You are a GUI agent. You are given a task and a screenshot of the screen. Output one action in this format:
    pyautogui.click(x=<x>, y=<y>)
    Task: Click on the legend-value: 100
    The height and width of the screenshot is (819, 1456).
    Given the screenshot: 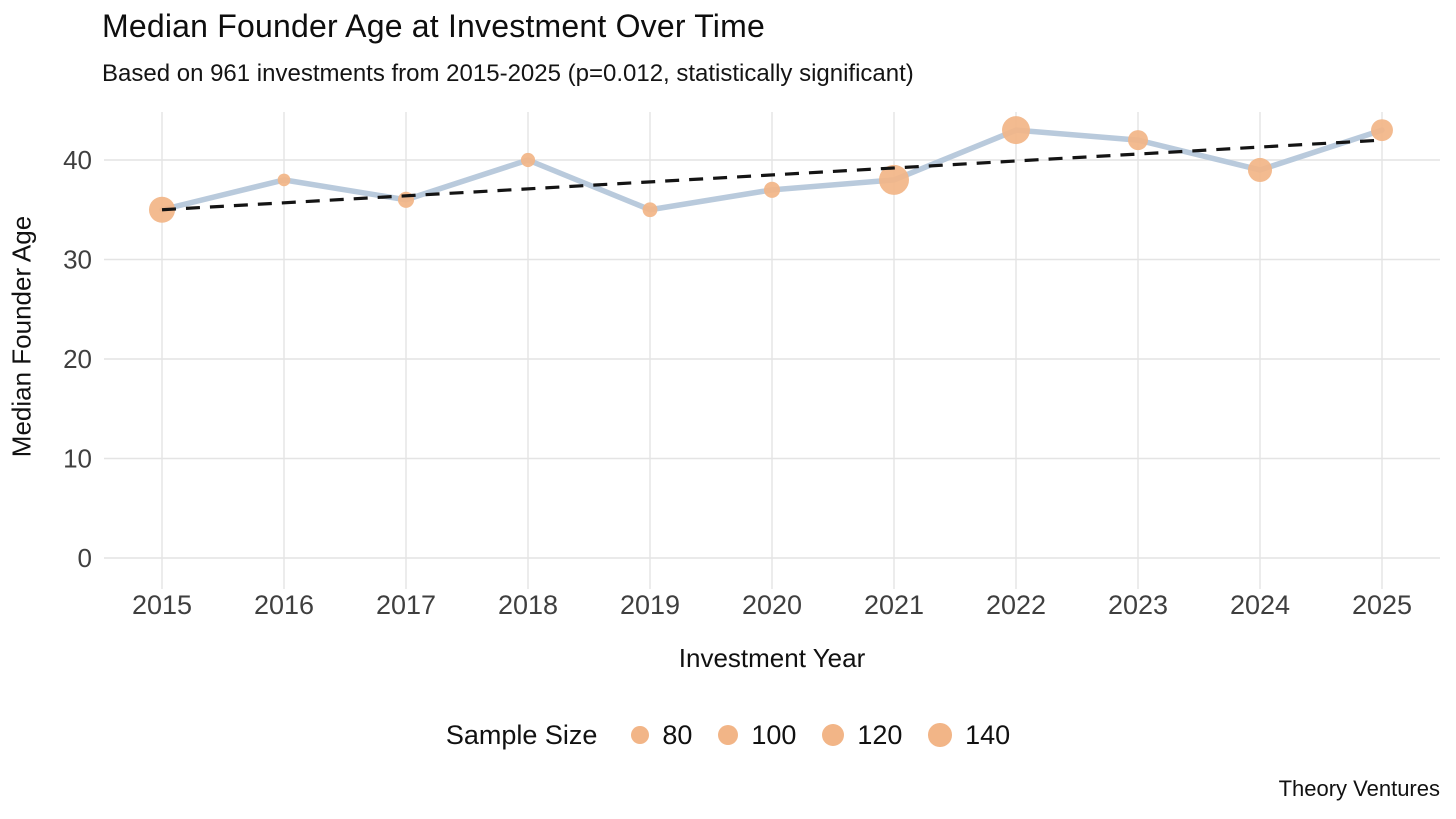 What is the action you would take?
    pyautogui.click(x=774, y=734)
    